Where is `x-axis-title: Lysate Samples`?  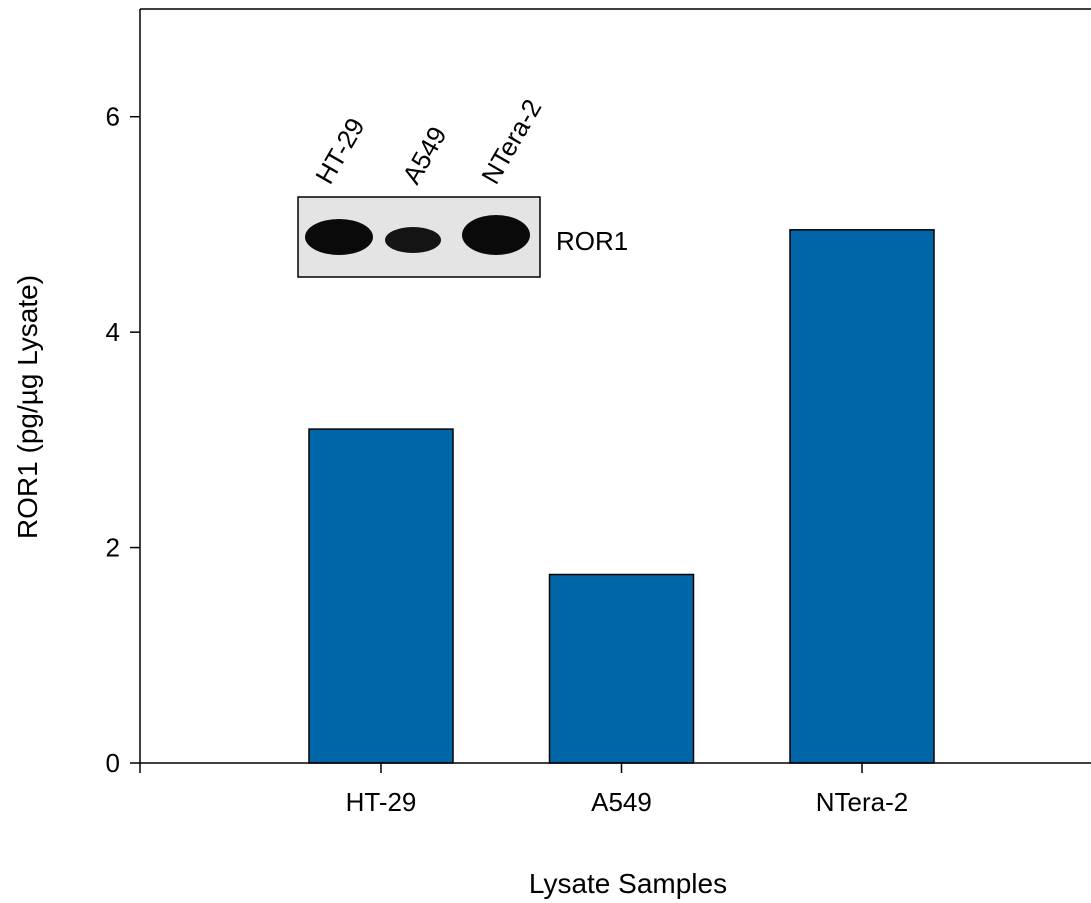 x-axis-title: Lysate Samples is located at coordinates (628, 883).